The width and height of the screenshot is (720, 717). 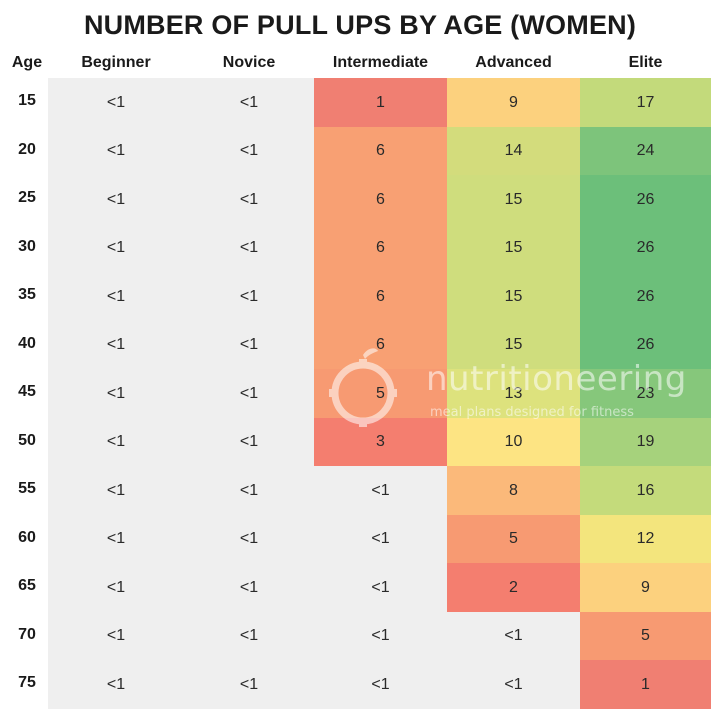 I want to click on age-label: 70, so click(x=27, y=634).